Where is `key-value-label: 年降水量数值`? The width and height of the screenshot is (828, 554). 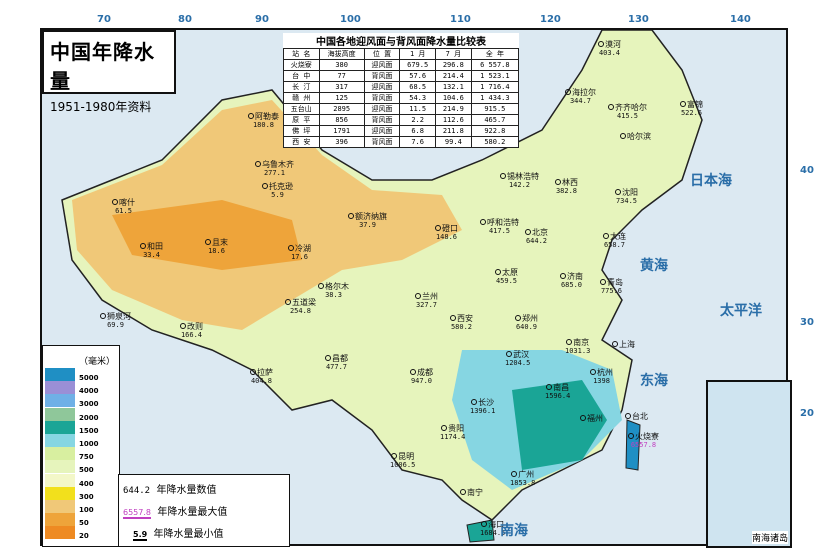 key-value-label: 年降水量数值 is located at coordinates (186, 490).